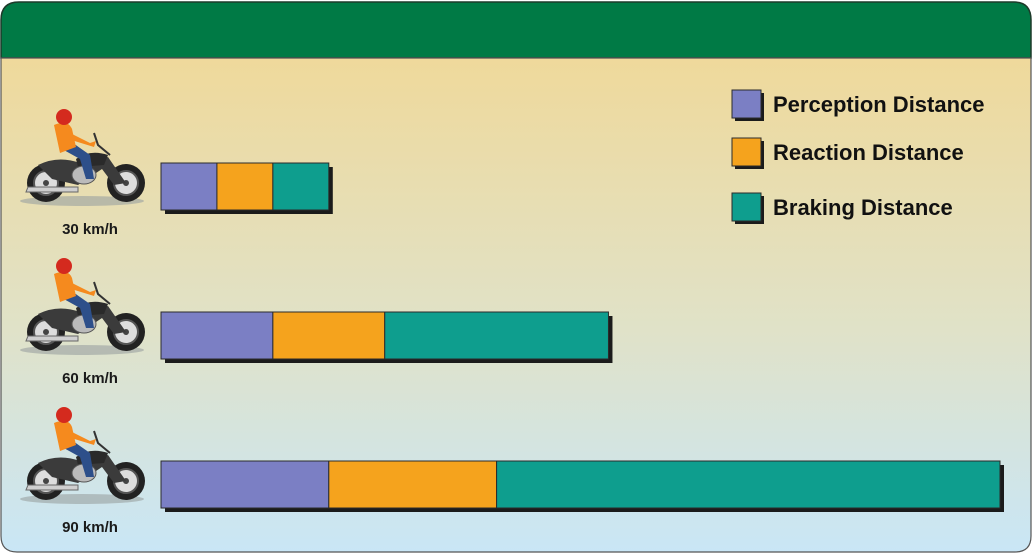  Describe the element at coordinates (879, 104) in the screenshot. I see `legend-label: Perception Distance` at that location.